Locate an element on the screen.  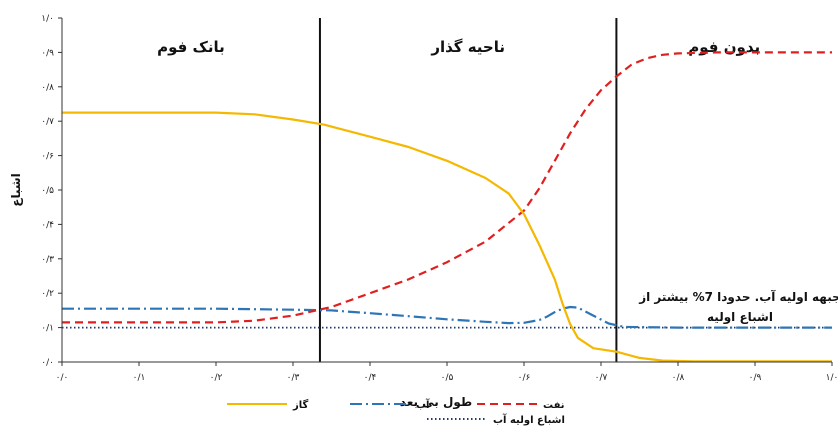
legend-label-1: گاز is located at coordinates (300, 404).